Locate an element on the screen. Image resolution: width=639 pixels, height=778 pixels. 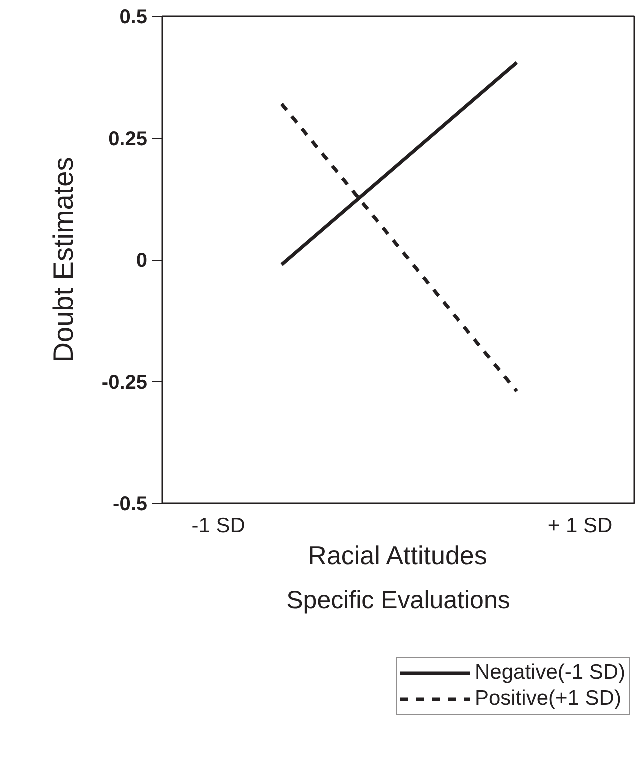
y-axis-title: Doubt Estimates is located at coordinates (63, 260).